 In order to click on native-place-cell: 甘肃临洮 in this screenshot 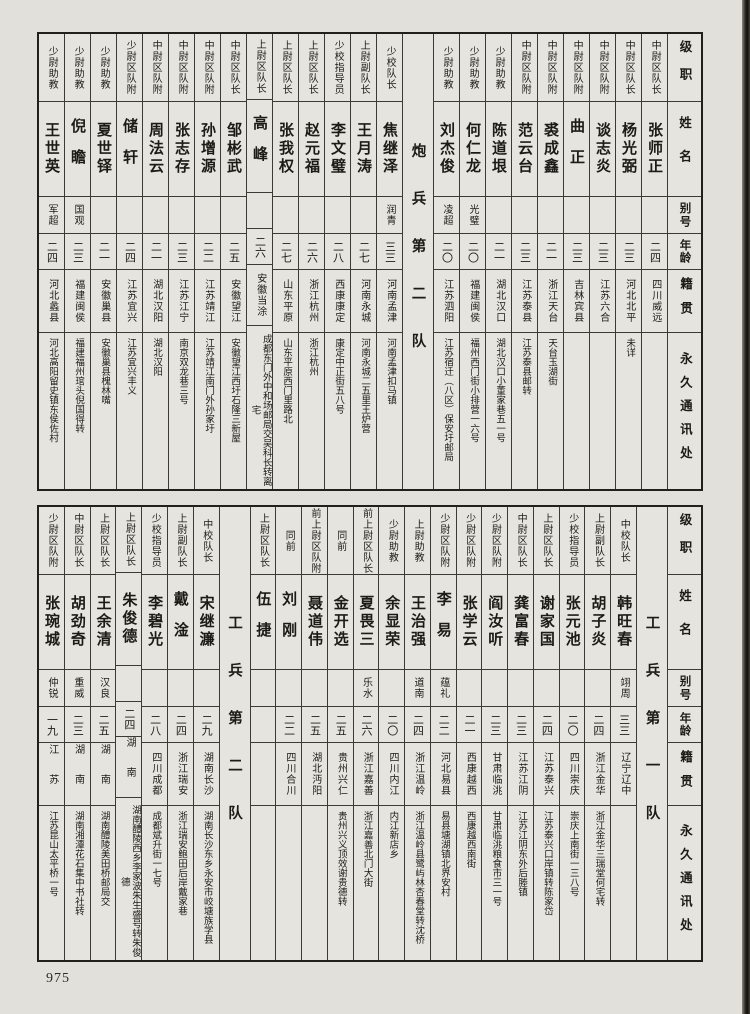, I will do `click(495, 774)`.